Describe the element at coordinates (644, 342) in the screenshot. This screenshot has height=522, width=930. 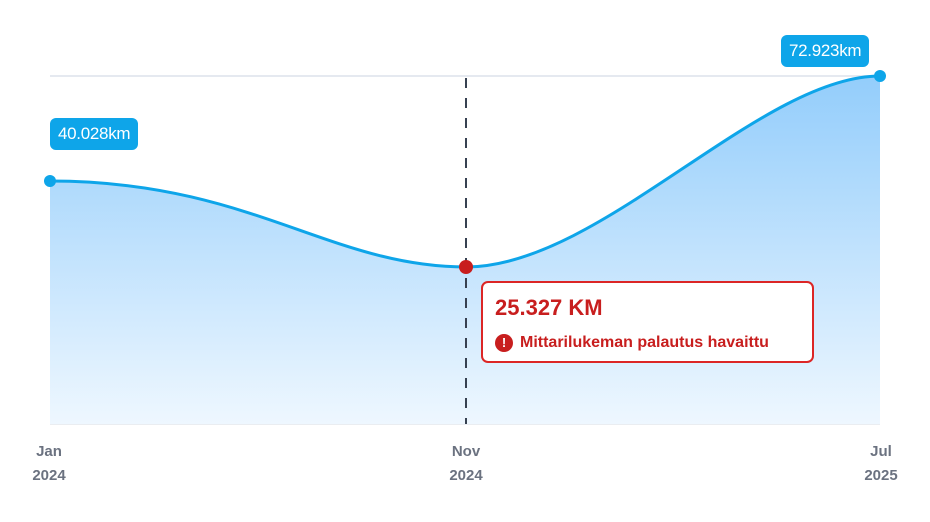
I see `alert-message: Mittarilukeman palautus havaittu` at that location.